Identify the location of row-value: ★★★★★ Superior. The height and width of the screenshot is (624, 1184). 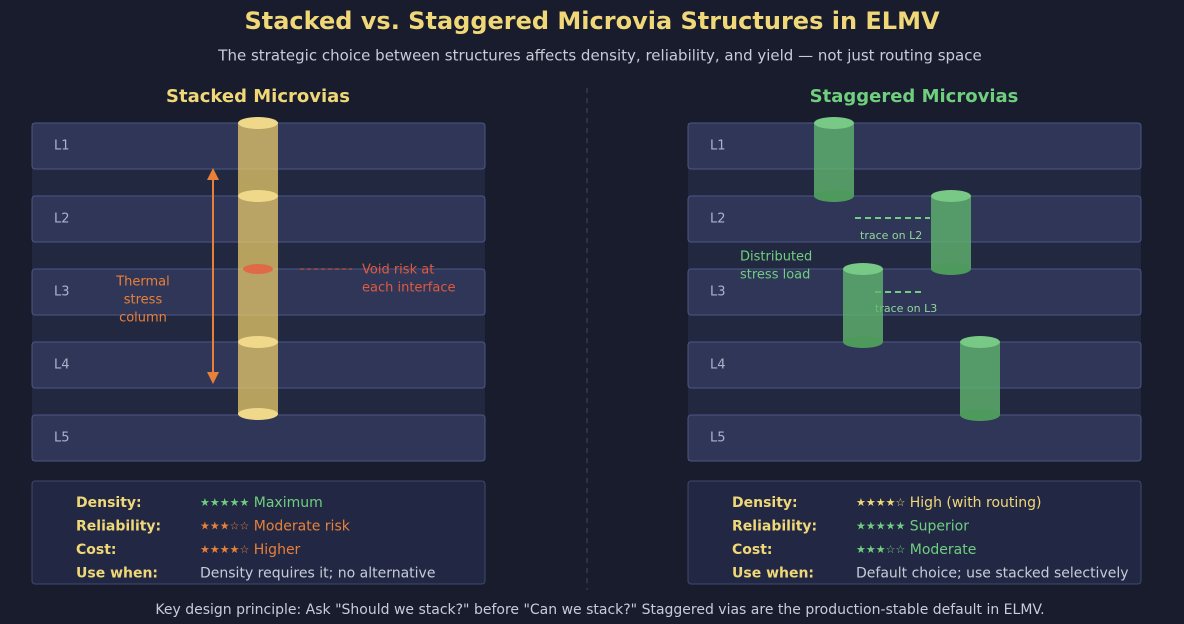
(912, 527).